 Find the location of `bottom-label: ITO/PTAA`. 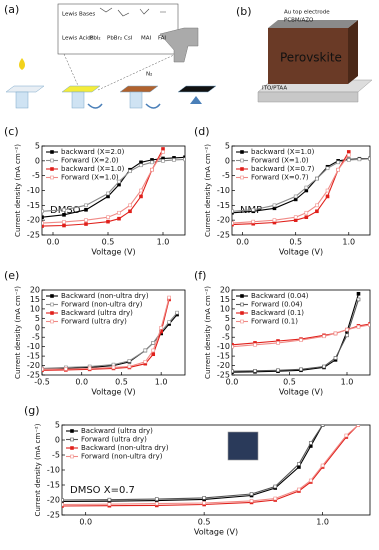

bottom-label: ITO/PTAA is located at coordinates (274, 89).